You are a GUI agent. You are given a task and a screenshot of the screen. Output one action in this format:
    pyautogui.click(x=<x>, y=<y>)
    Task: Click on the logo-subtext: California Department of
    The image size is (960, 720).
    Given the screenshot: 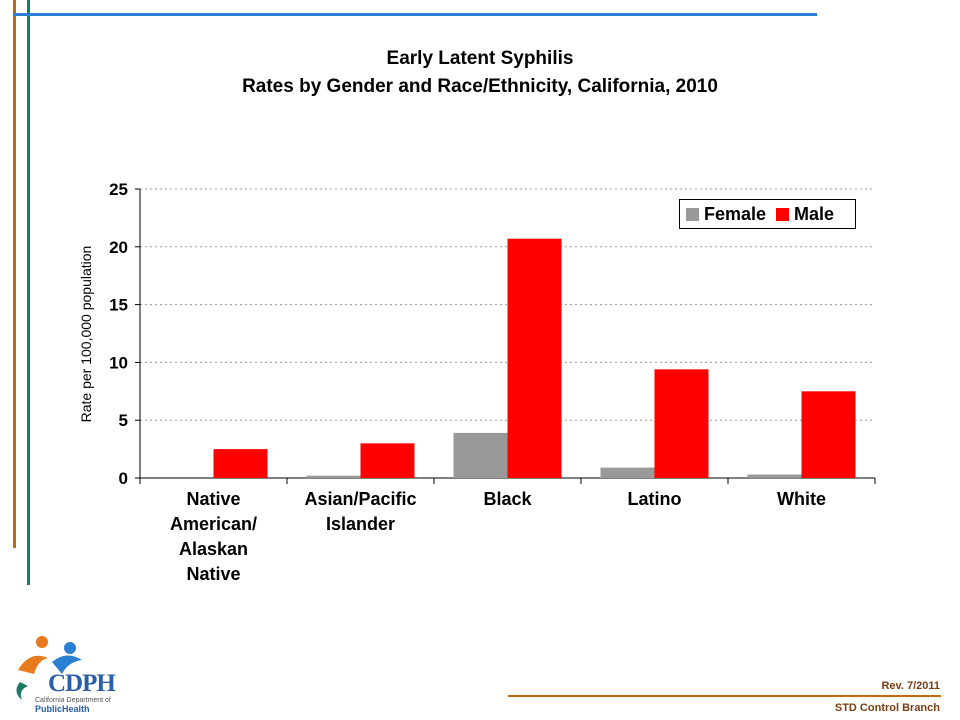 What is the action you would take?
    pyautogui.click(x=73, y=700)
    